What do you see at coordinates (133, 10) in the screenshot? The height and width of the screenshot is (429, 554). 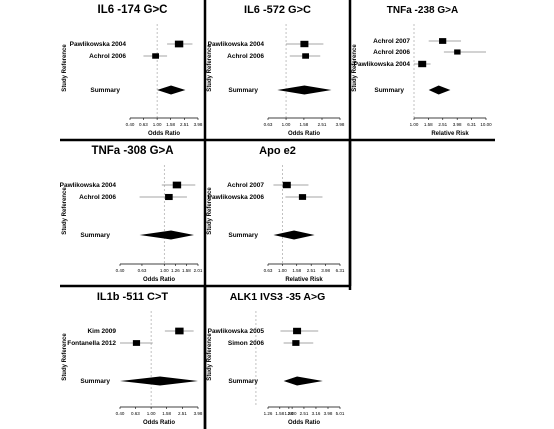 I see `panel-title: IL6 -174 G>C` at bounding box center [133, 10].